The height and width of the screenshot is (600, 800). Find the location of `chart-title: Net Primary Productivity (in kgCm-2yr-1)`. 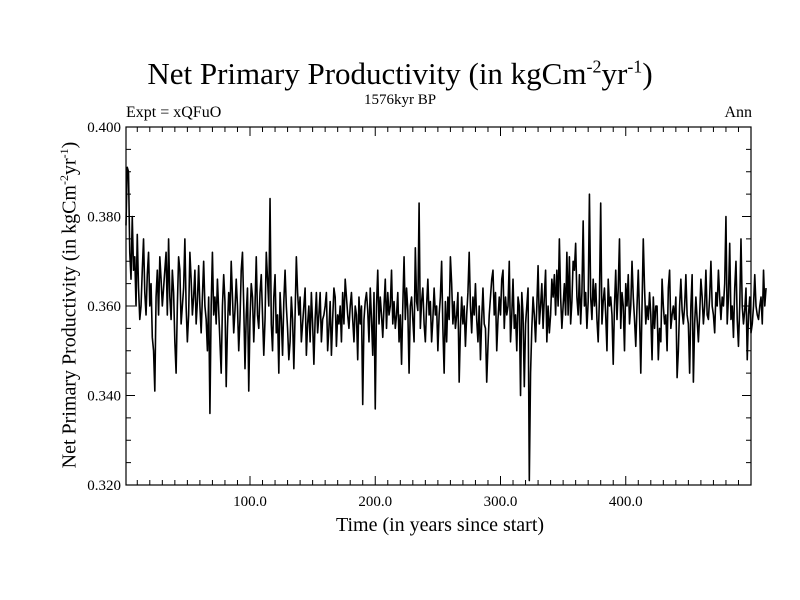

chart-title: Net Primary Productivity (in kgCm-2yr-1) is located at coordinates (400, 73).